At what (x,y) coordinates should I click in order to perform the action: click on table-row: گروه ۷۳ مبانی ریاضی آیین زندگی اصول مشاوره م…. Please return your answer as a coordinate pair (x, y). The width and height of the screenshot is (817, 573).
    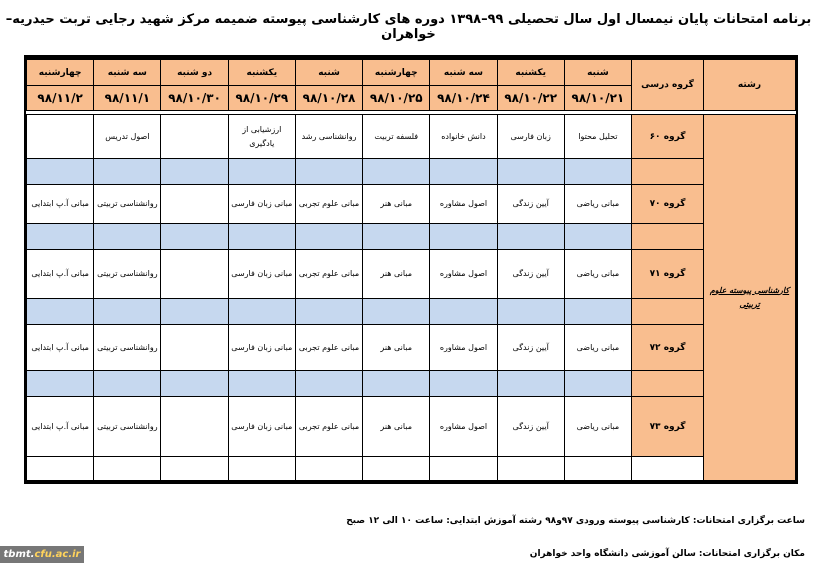
    Looking at the image, I should click on (410, 426).